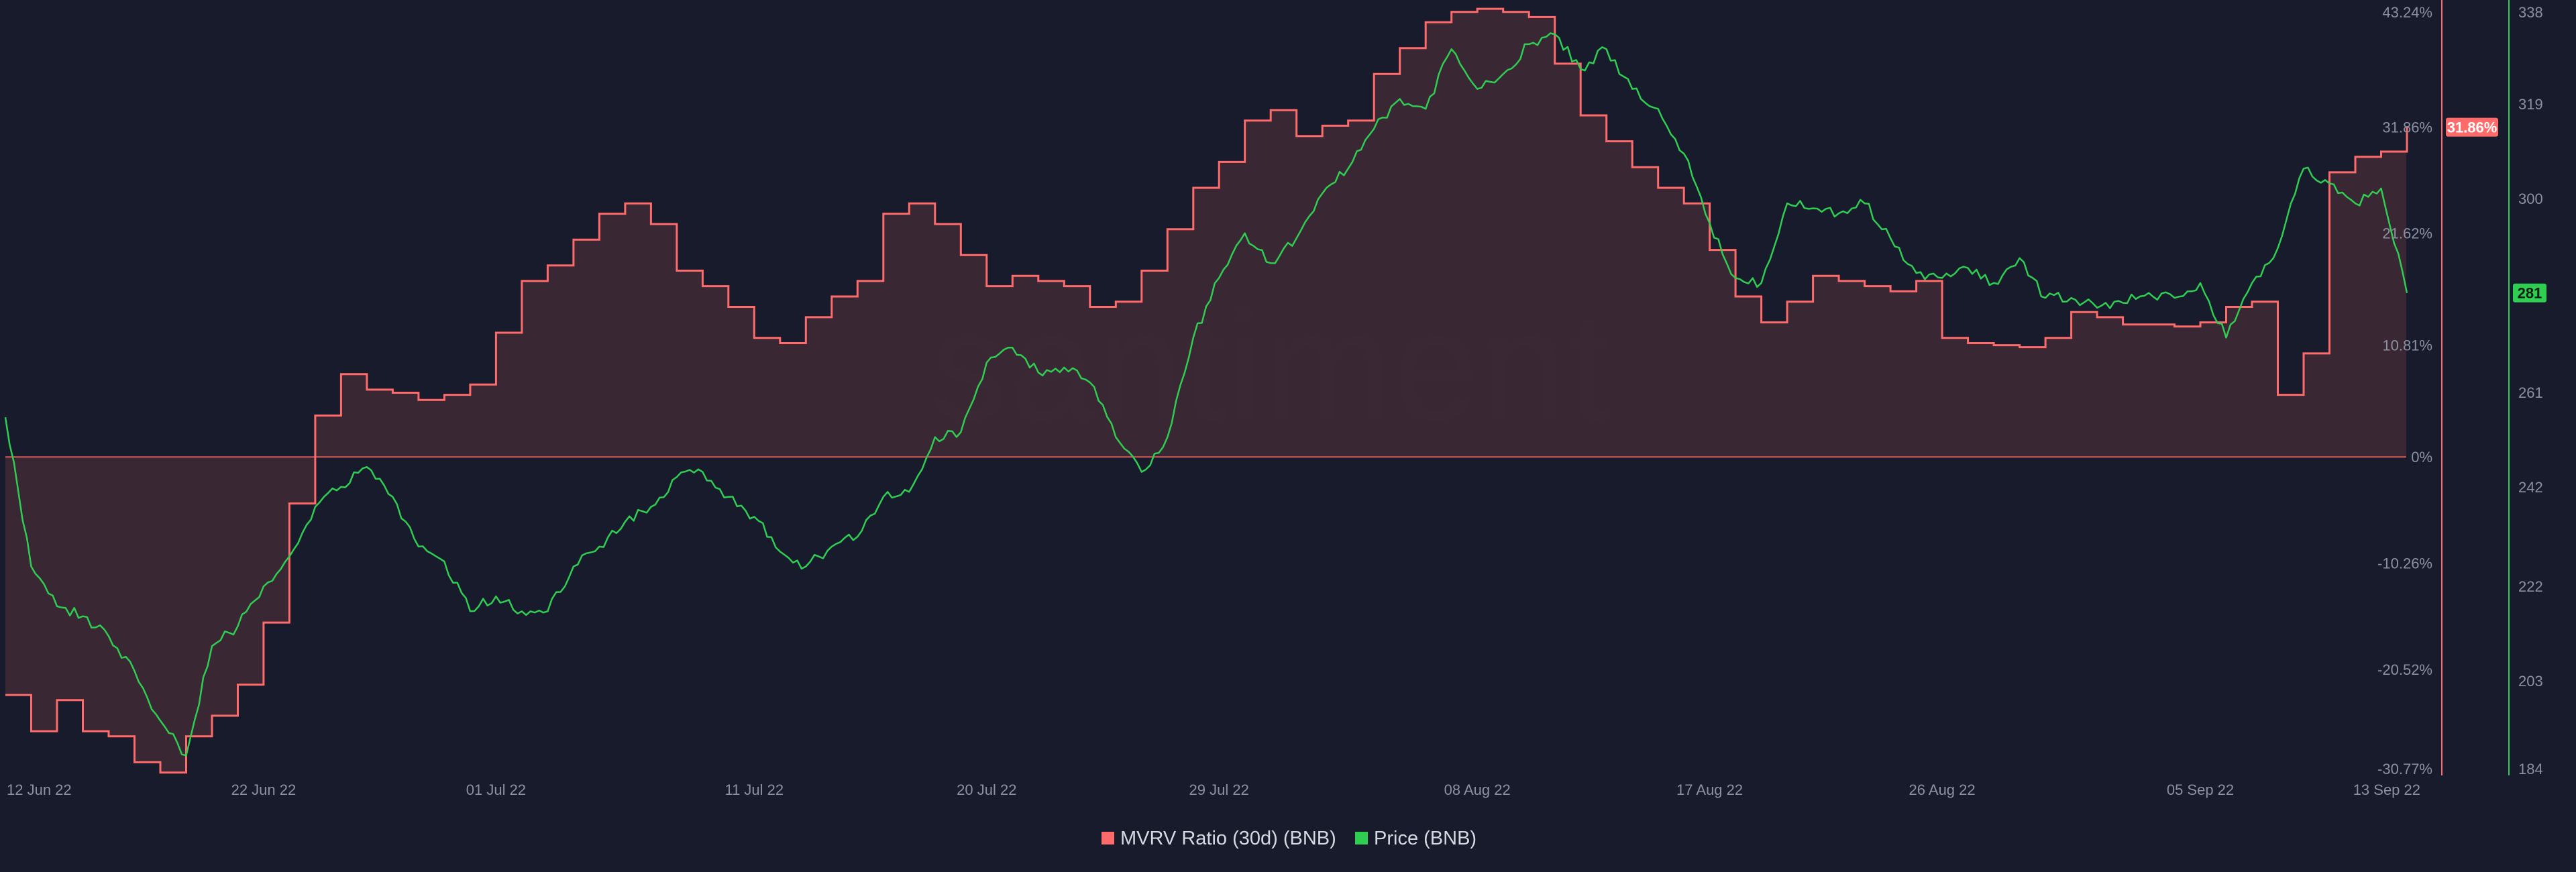  Describe the element at coordinates (1942, 790) in the screenshot. I see `x-tick-label: 26 Aug 22` at that location.